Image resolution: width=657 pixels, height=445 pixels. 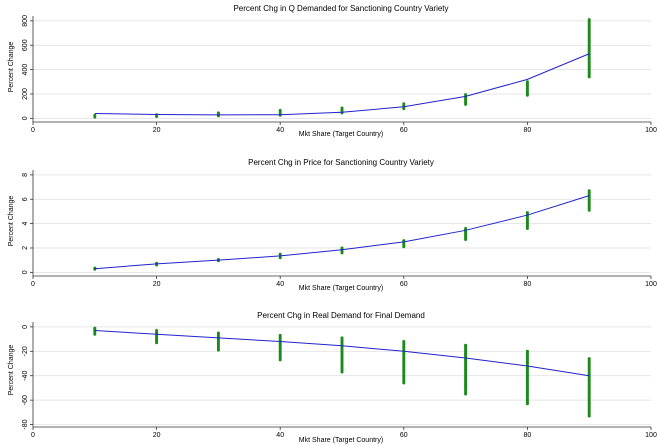 What do you see at coordinates (404, 284) in the screenshot?
I see `panel-2-x-tick-label: 60` at bounding box center [404, 284].